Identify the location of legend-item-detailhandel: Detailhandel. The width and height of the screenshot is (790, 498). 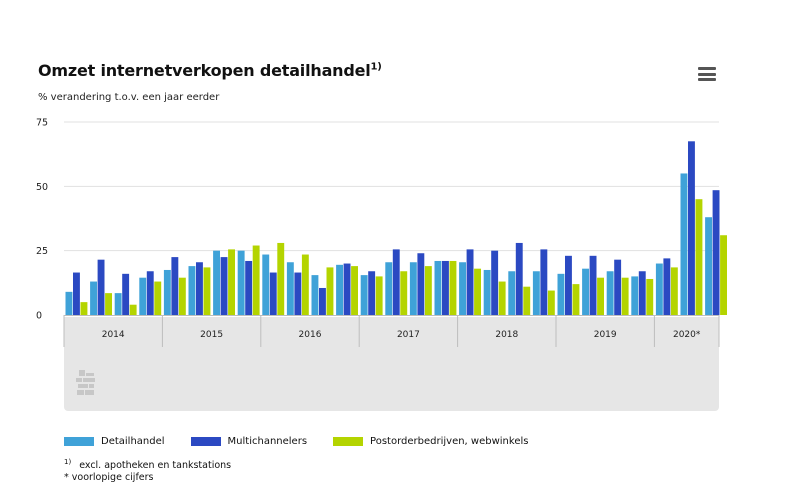
(114, 441).